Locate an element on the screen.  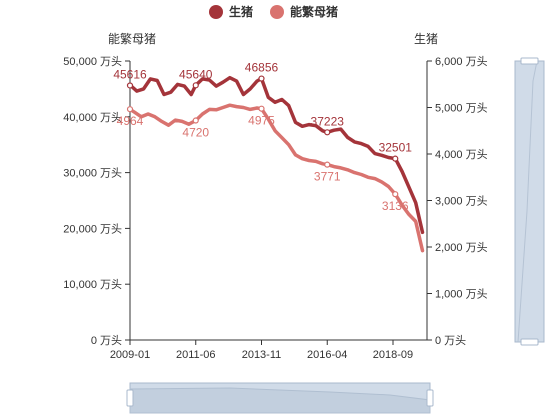
x-tick-label: 2018-09 is located at coordinates (393, 355).